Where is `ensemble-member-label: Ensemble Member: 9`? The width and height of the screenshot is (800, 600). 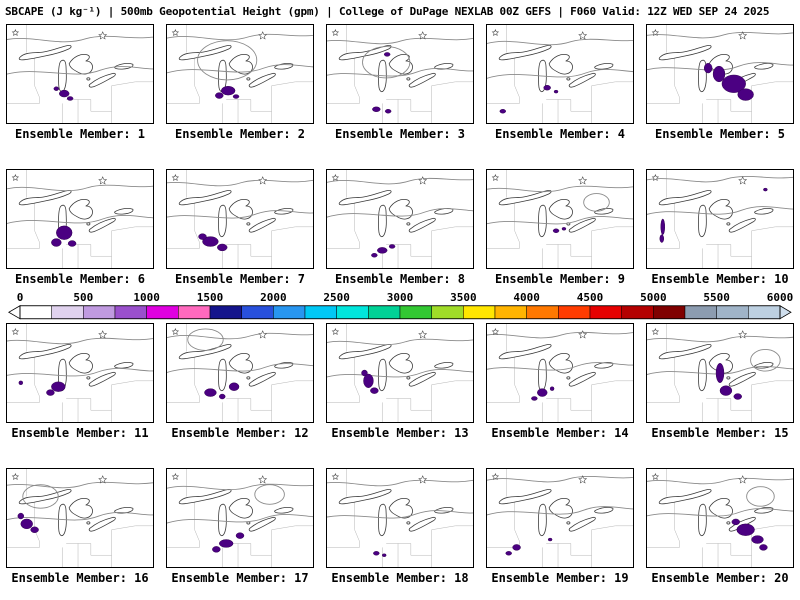 ensemble-member-label: Ensemble Member: 9 is located at coordinates (560, 279).